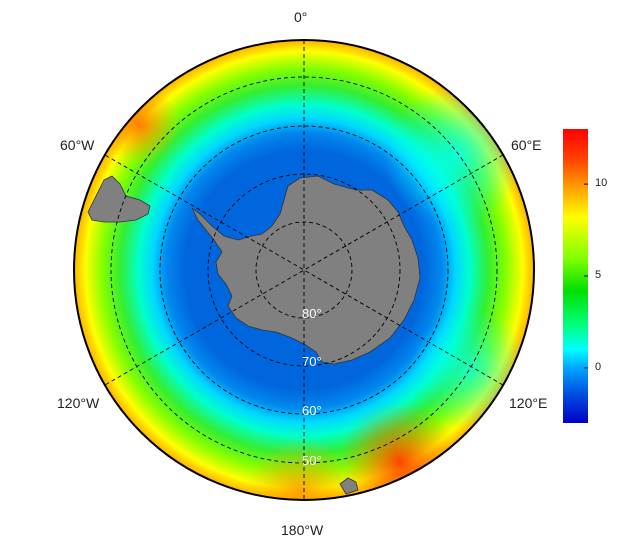 The image size is (625, 557). I want to click on colorbar-tick-label: 5, so click(598, 275).